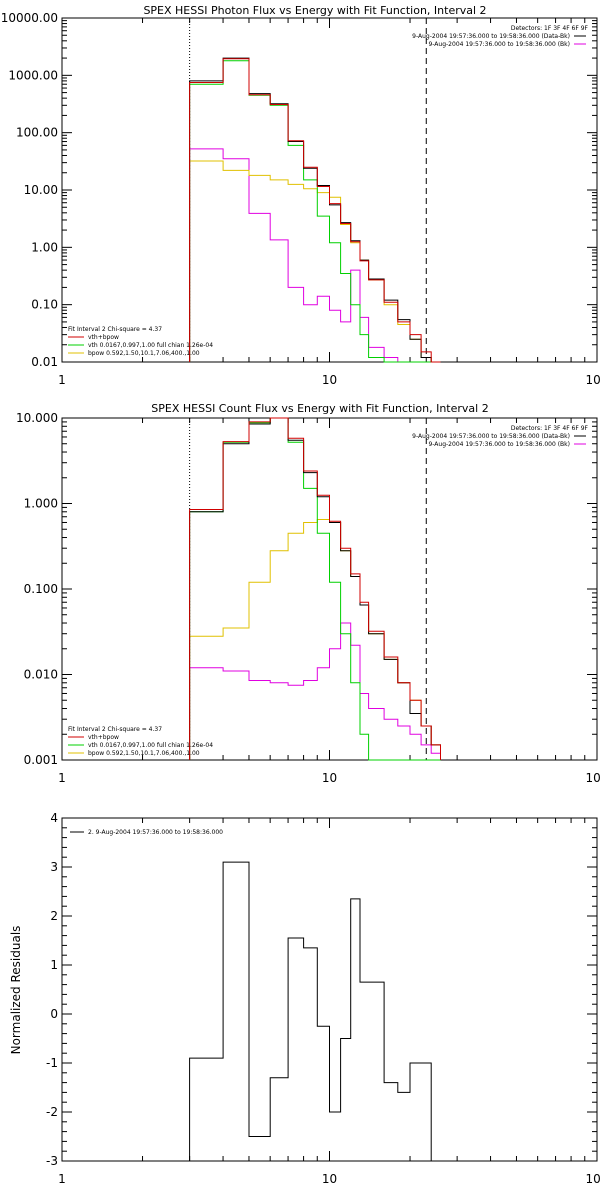  I want to click on count-detectors-label: Detectors: 1F 3F 4F 6F 9F, so click(550, 428).